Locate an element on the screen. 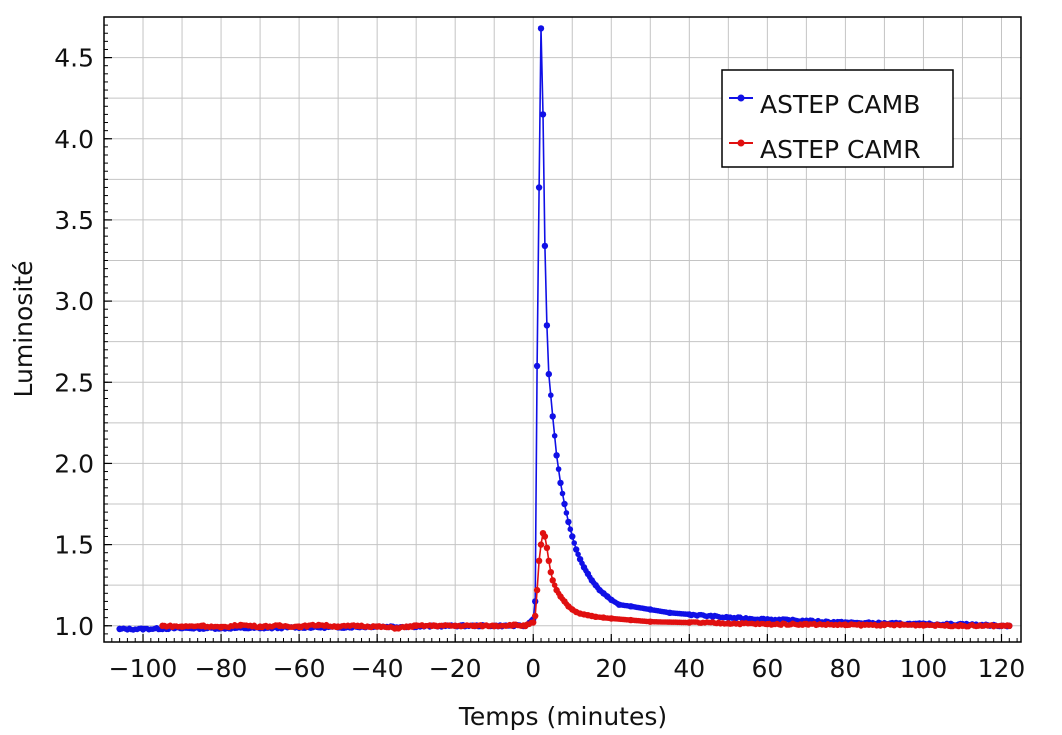 This screenshot has width=1062, height=735. x-tick-label: 40 is located at coordinates (689, 668).